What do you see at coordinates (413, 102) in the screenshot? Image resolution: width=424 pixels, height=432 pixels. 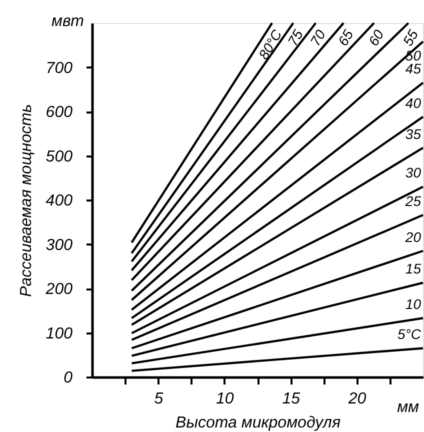 I see `series-label: 40` at bounding box center [413, 102].